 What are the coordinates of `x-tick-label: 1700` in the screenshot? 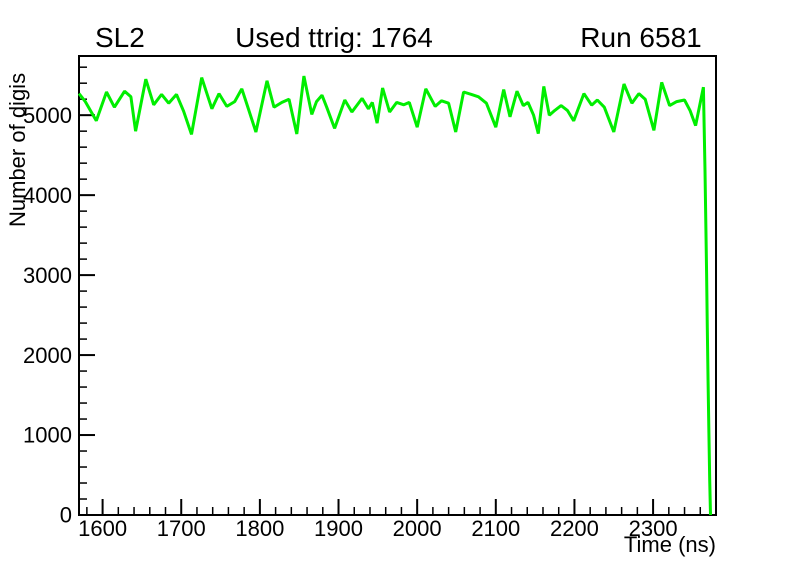 It's located at (181, 528).